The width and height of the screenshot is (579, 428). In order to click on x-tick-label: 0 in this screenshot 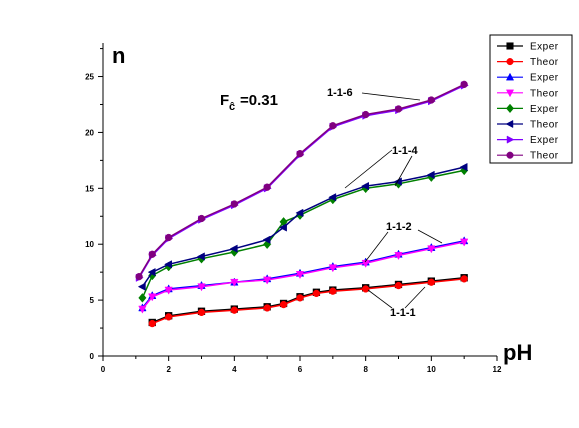, I will do `click(103, 369)`.